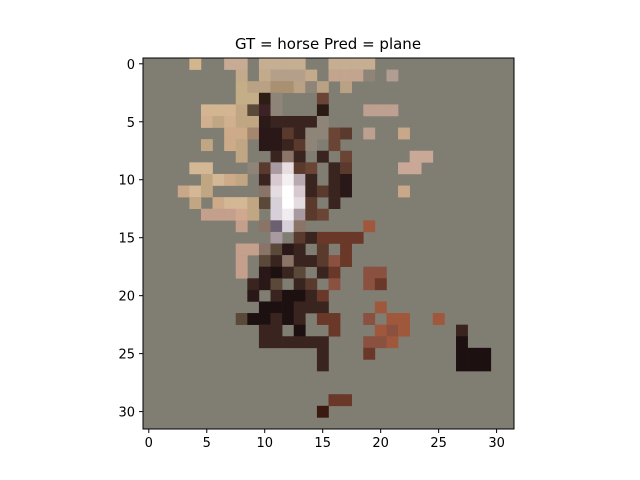 The width and height of the screenshot is (640, 480). What do you see at coordinates (130, 239) in the screenshot?
I see `y-axis: 0 5 10 15 20 25 30` at bounding box center [130, 239].